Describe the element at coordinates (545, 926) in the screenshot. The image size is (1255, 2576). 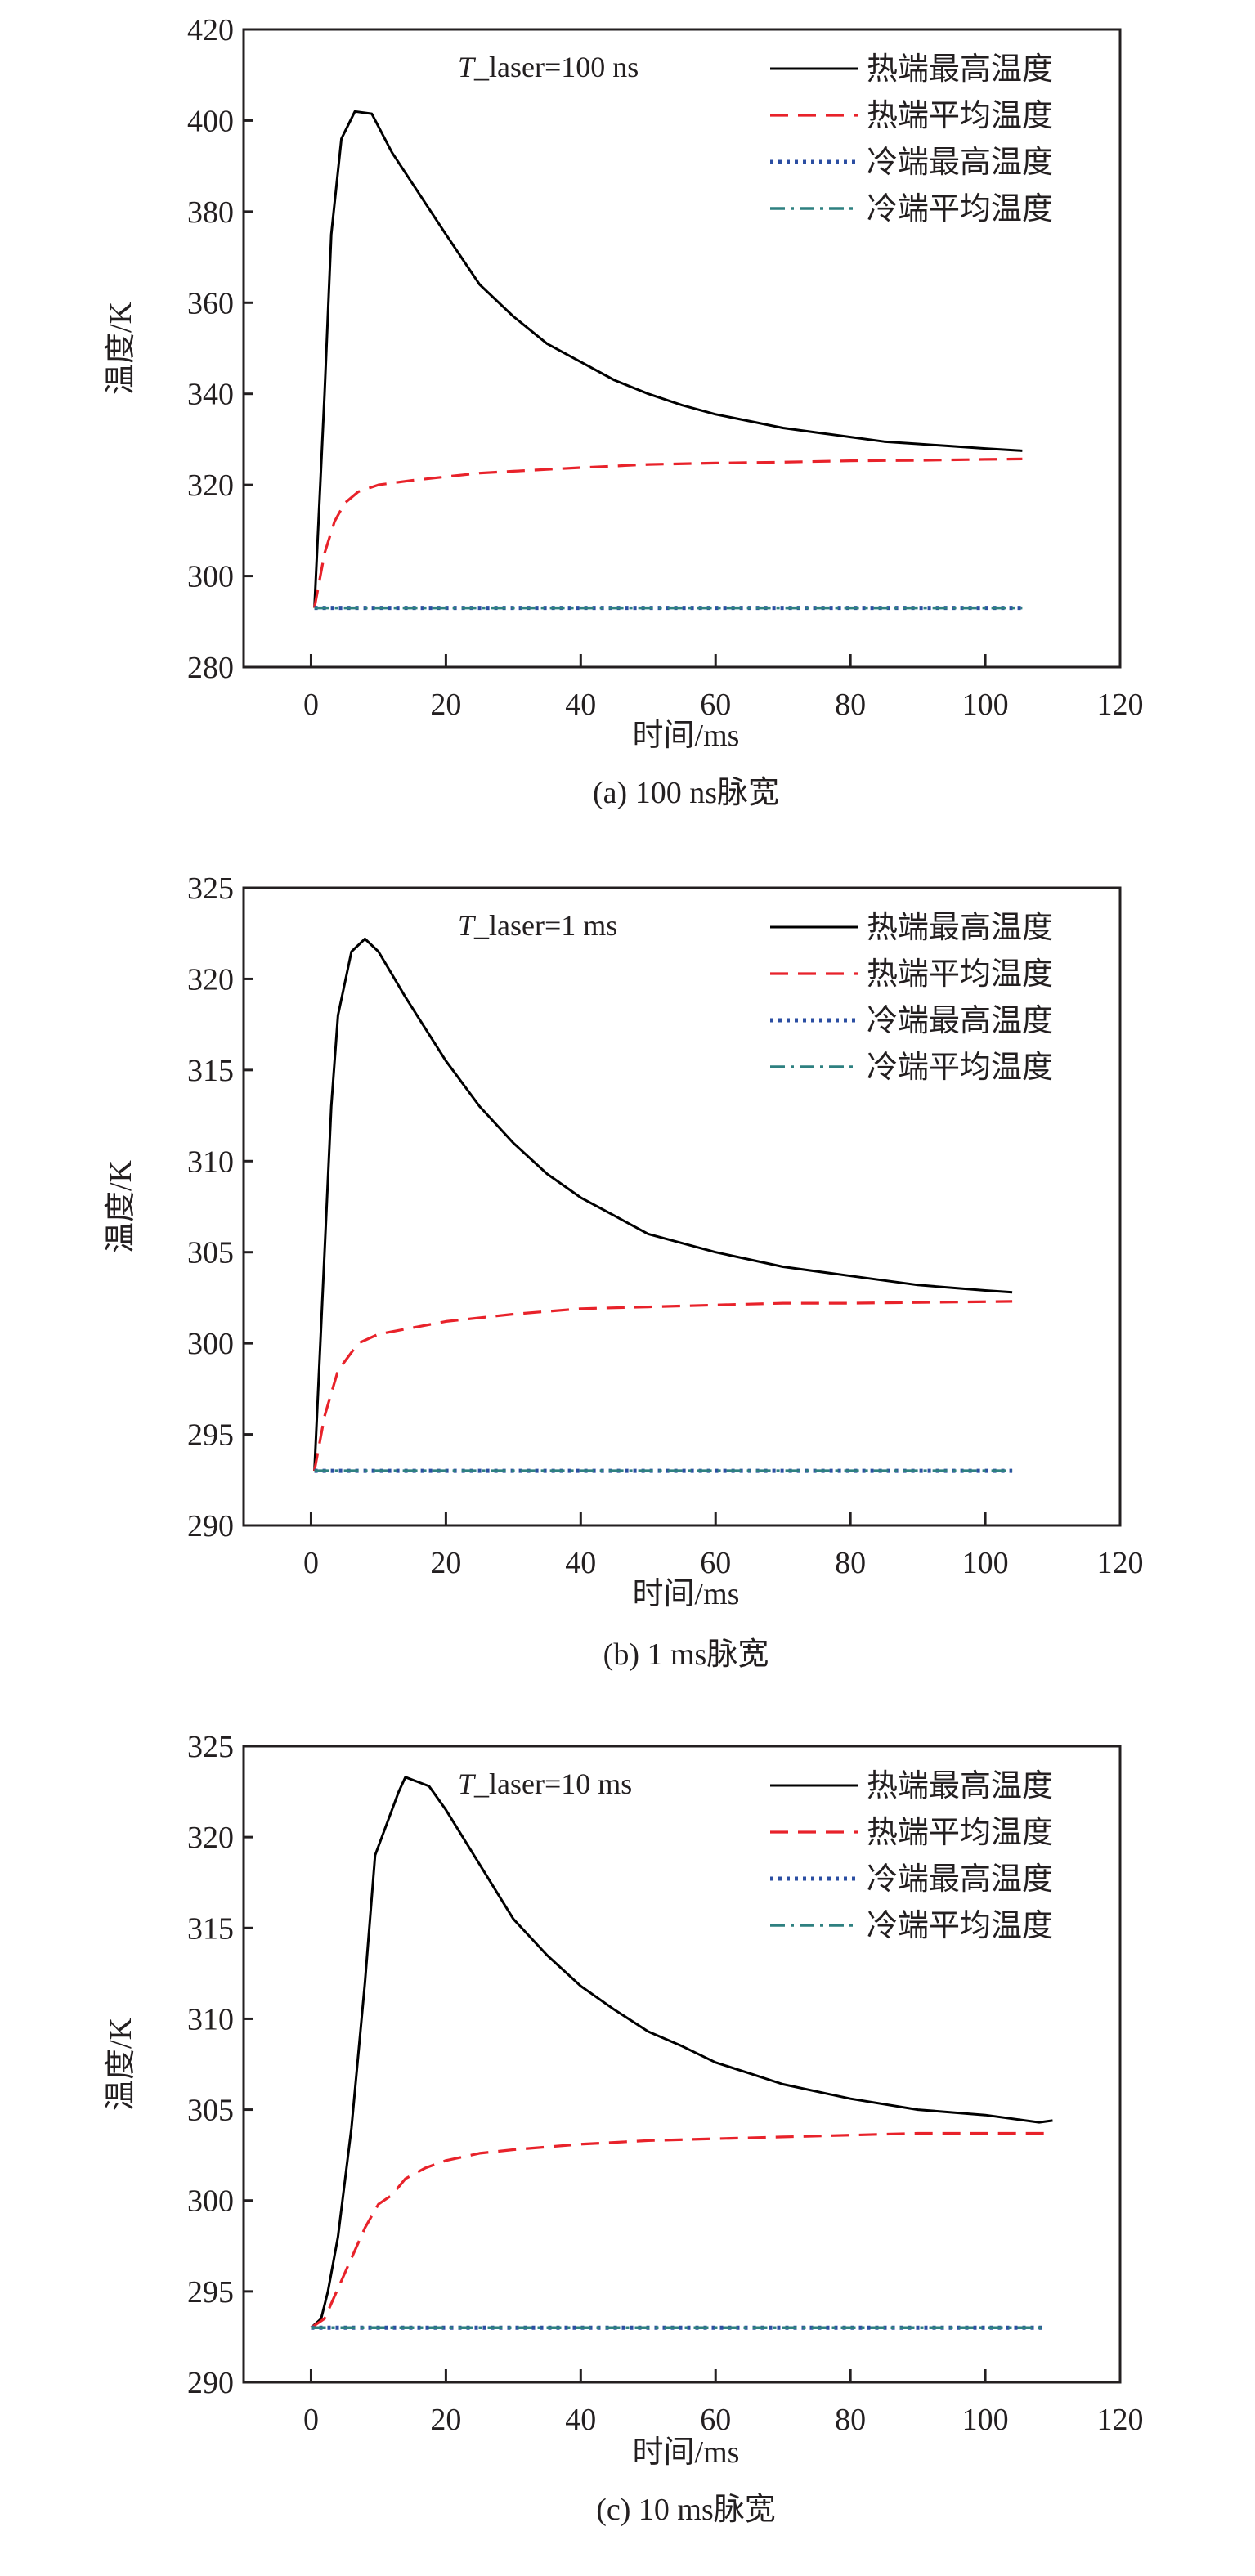
I see `annotation-text: _laser=1 ms` at that location.